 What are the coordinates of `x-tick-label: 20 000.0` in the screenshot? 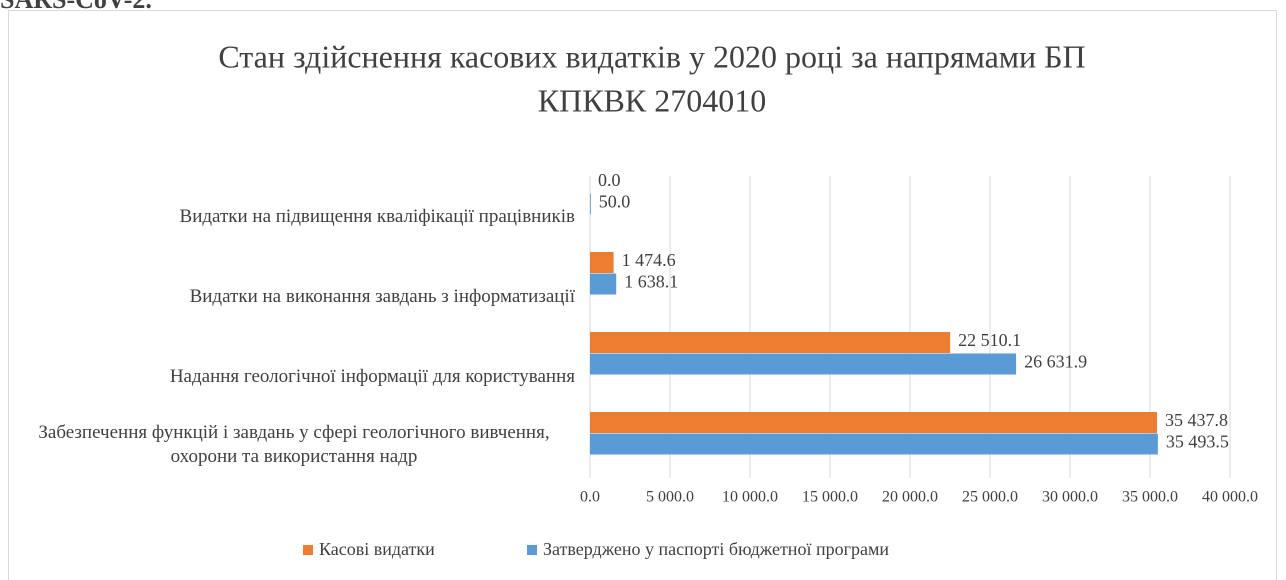 It's located at (910, 497).